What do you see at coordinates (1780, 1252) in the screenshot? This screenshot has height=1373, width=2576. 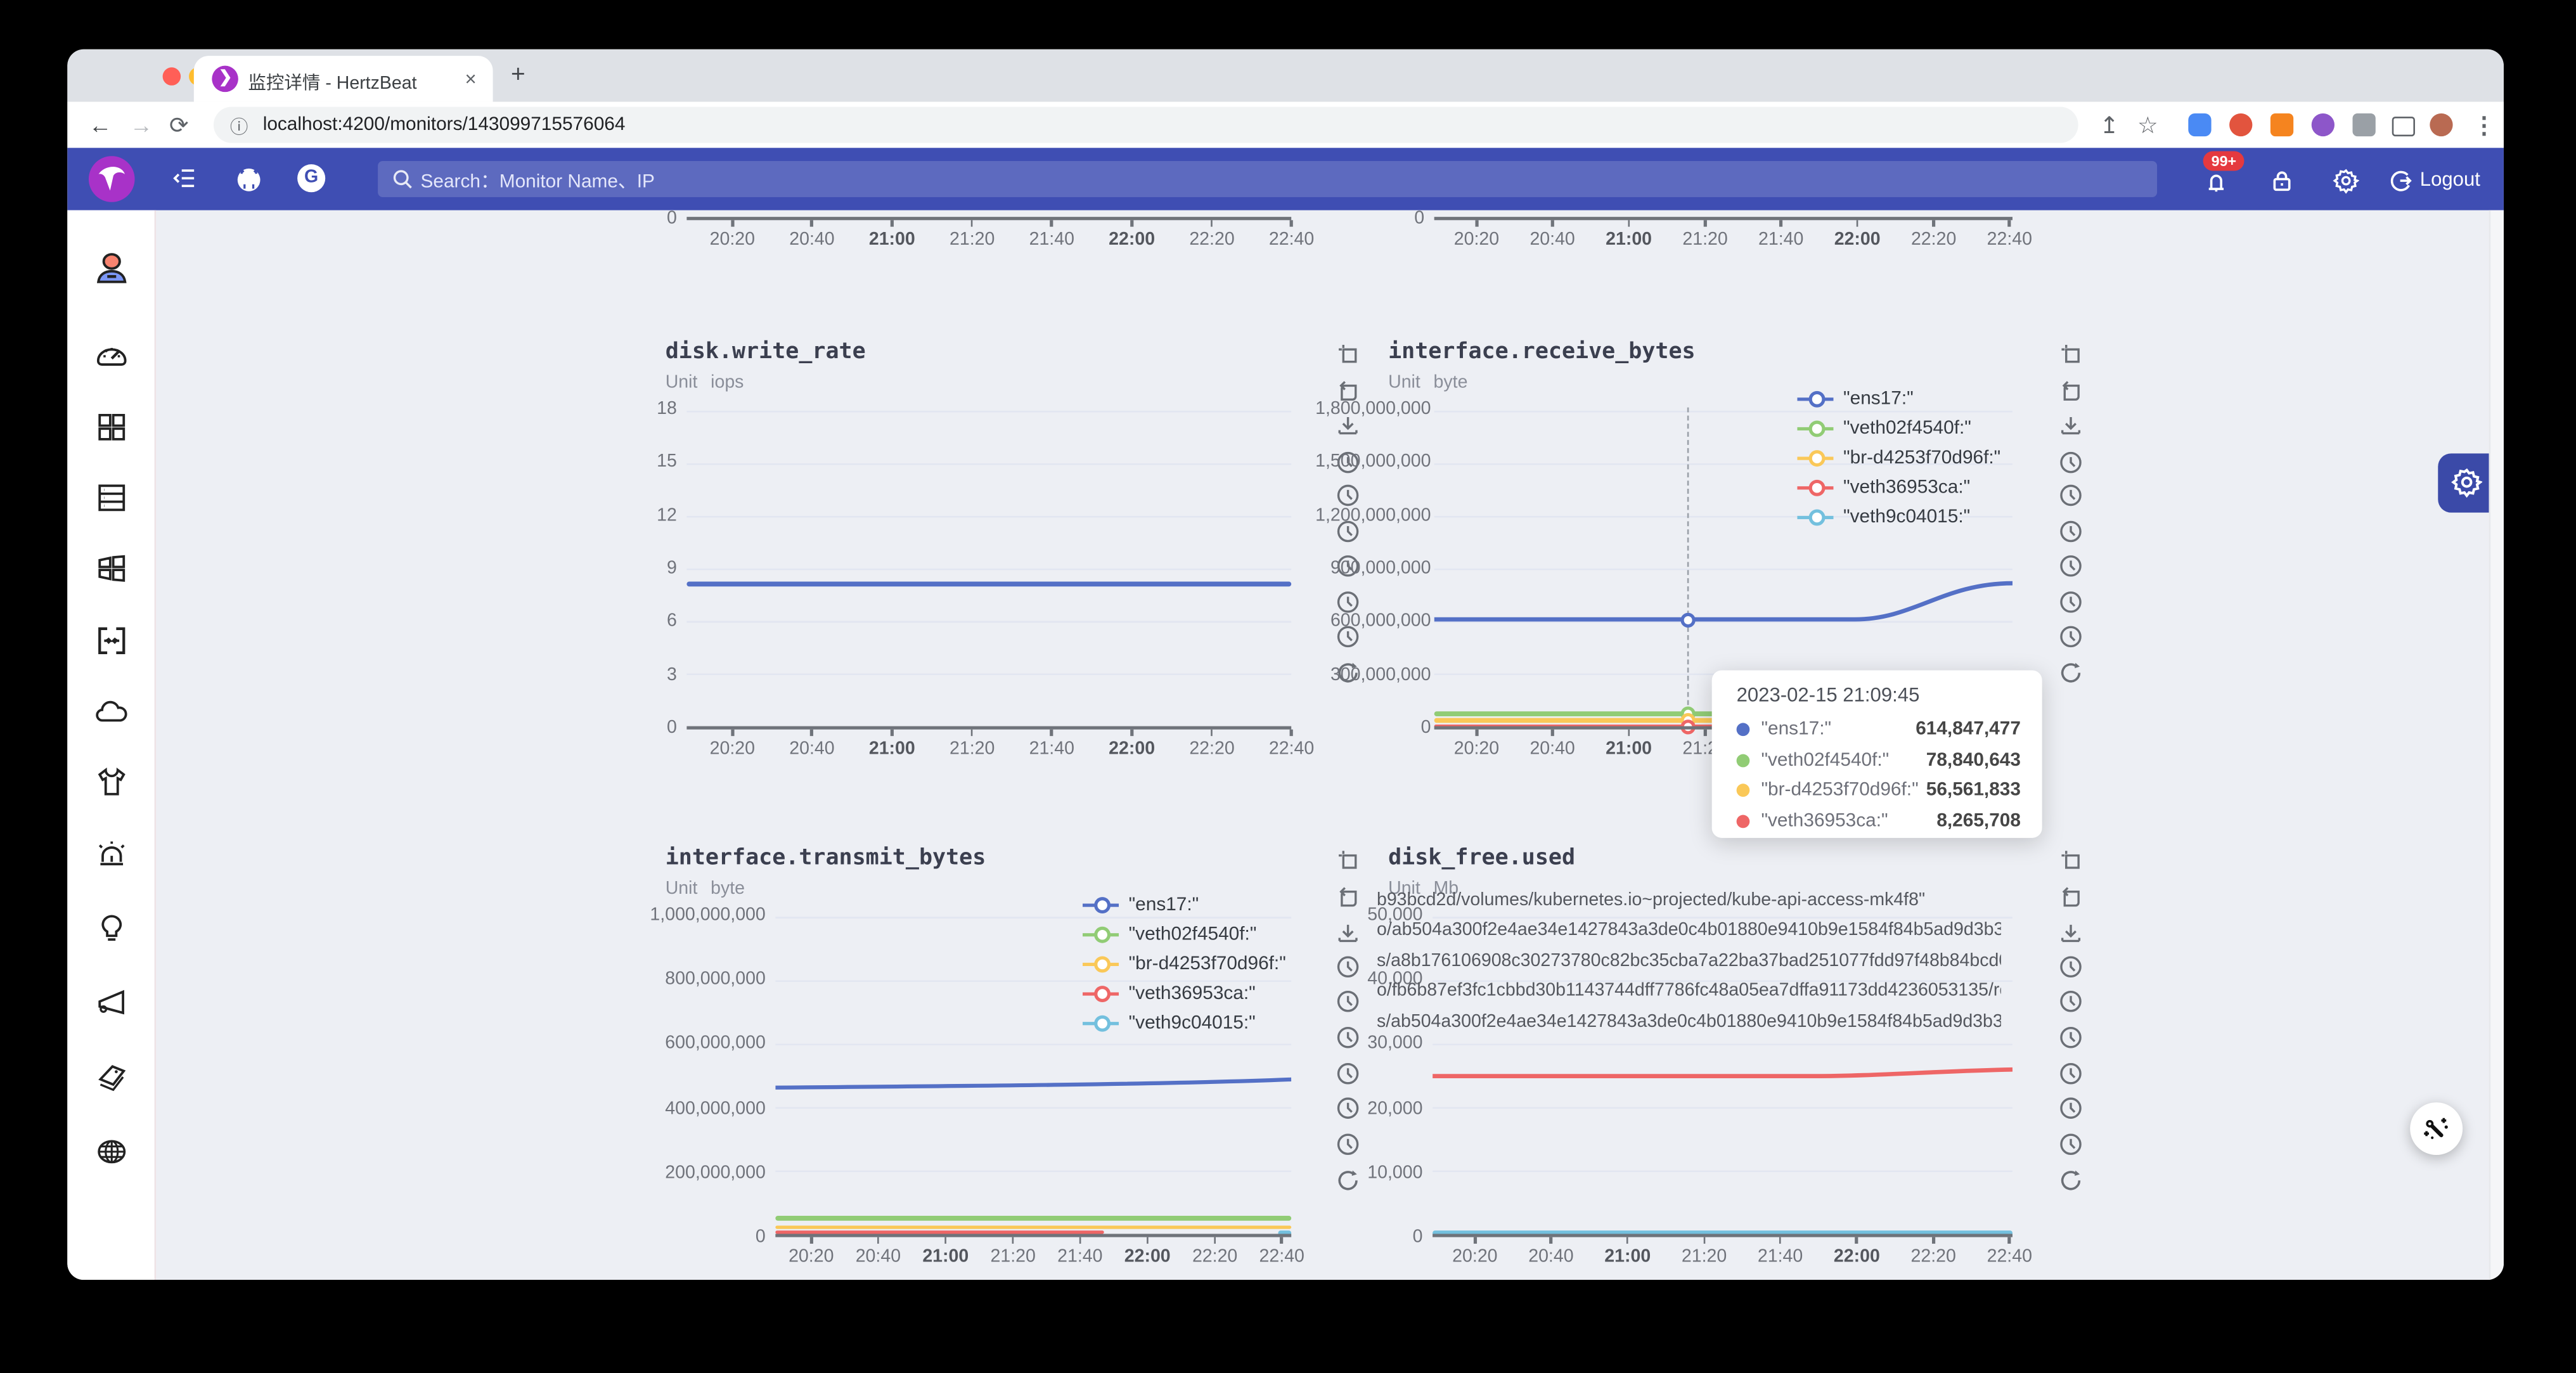 I see `x-tick: 21:40` at bounding box center [1780, 1252].